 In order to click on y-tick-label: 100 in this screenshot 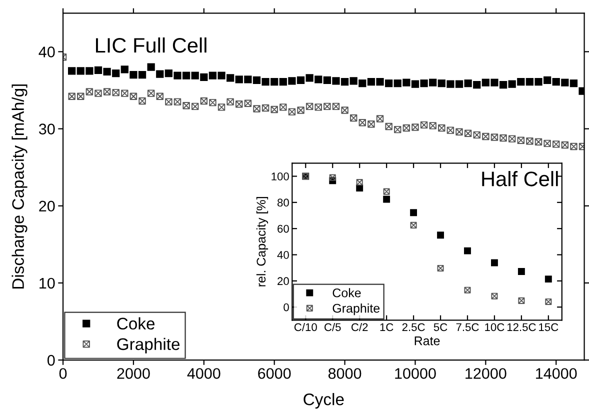, I will do `click(280, 176)`.